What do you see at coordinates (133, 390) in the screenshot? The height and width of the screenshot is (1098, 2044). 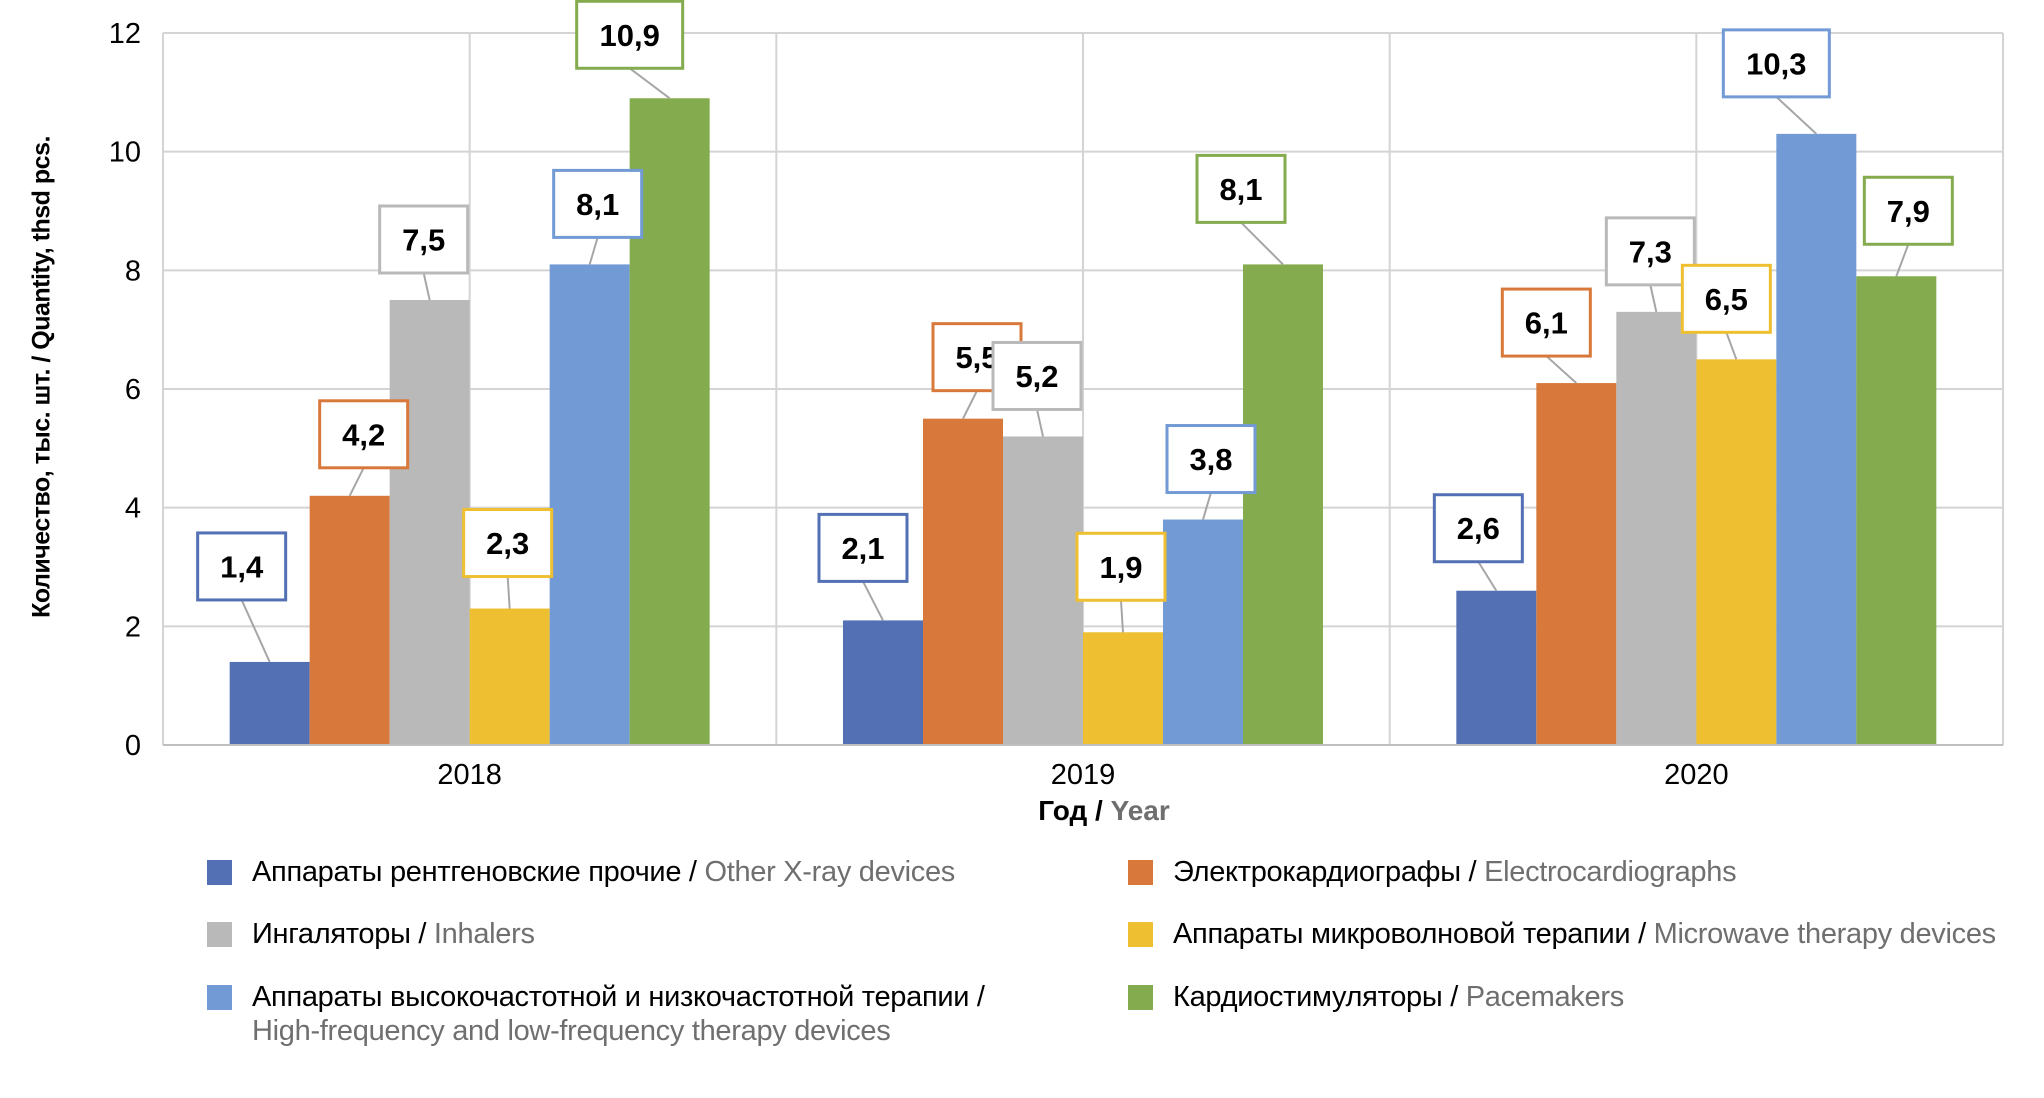 I see `y-tick-label: 6` at bounding box center [133, 390].